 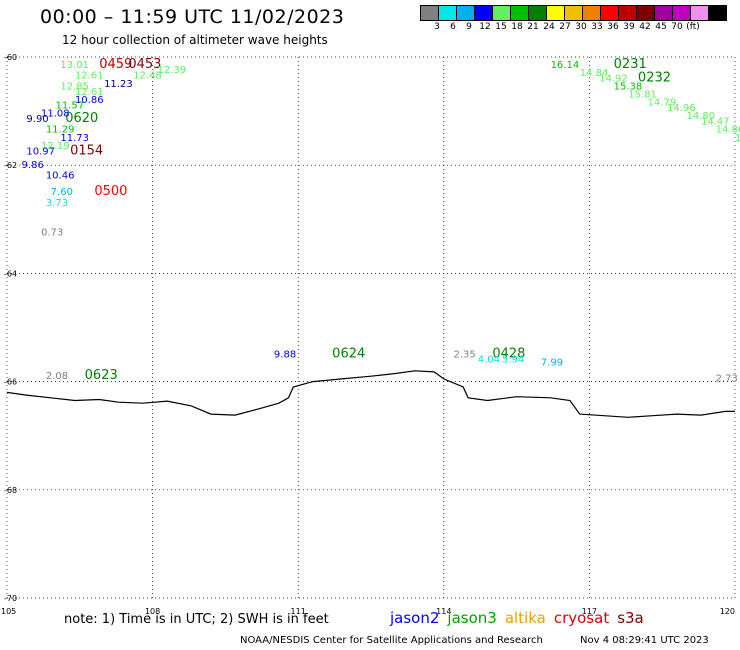 What do you see at coordinates (55, 114) in the screenshot?
I see `wave-height-label: 11.08` at bounding box center [55, 114].